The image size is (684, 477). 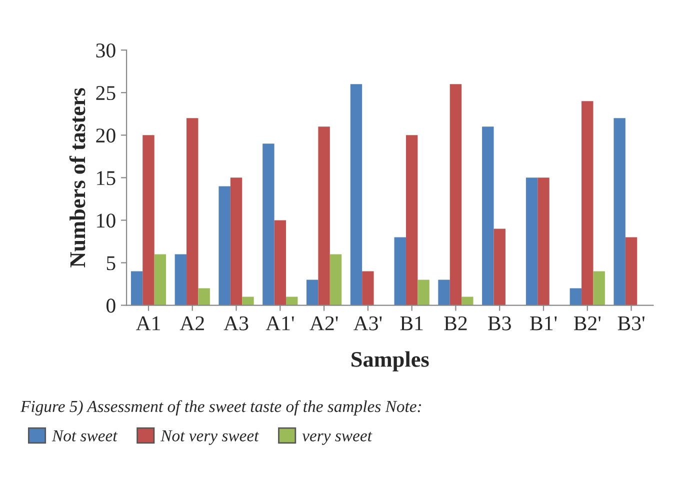 What do you see at coordinates (111, 263) in the screenshot?
I see `y-tick-label: 5` at bounding box center [111, 263].